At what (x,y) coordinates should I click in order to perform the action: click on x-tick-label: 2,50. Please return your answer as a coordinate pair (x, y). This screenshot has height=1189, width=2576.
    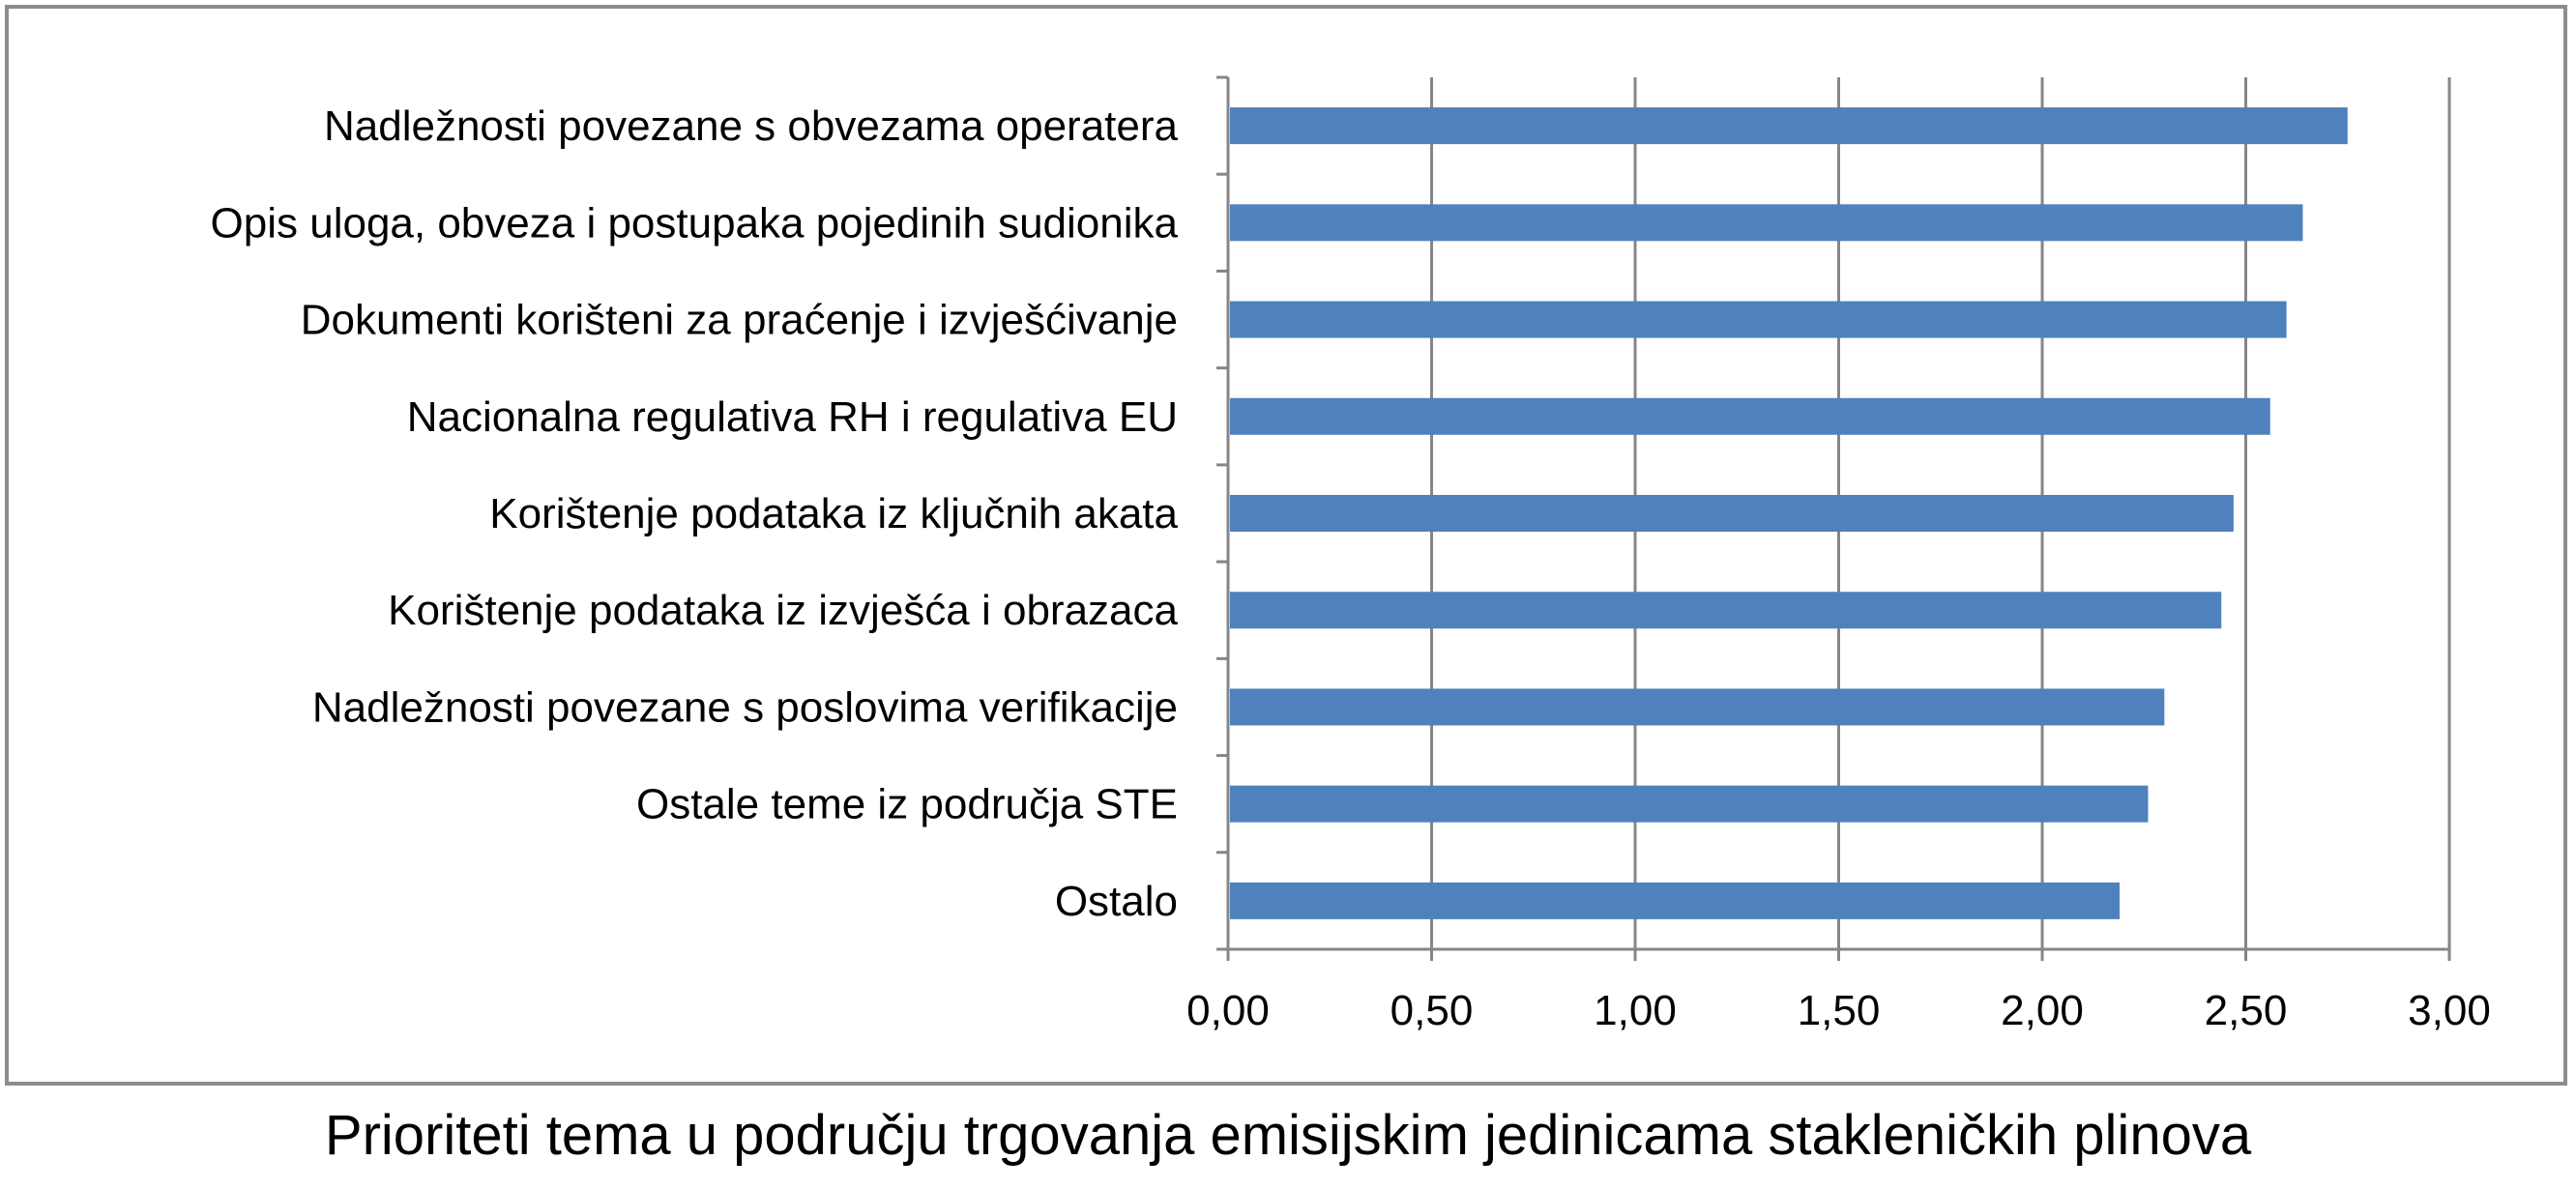
    Looking at the image, I should click on (2246, 1011).